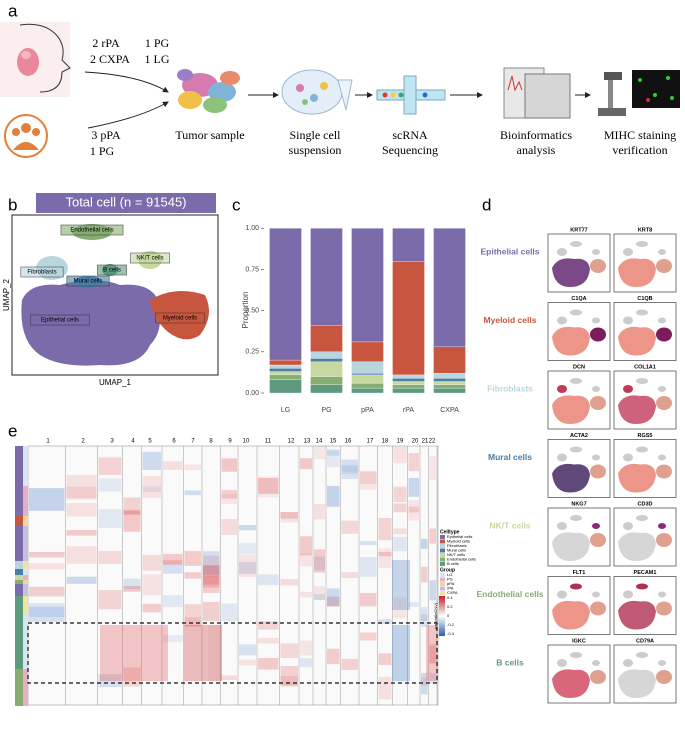  What do you see at coordinates (410, 135) in the screenshot?
I see `step-label: scRNA` at bounding box center [410, 135].